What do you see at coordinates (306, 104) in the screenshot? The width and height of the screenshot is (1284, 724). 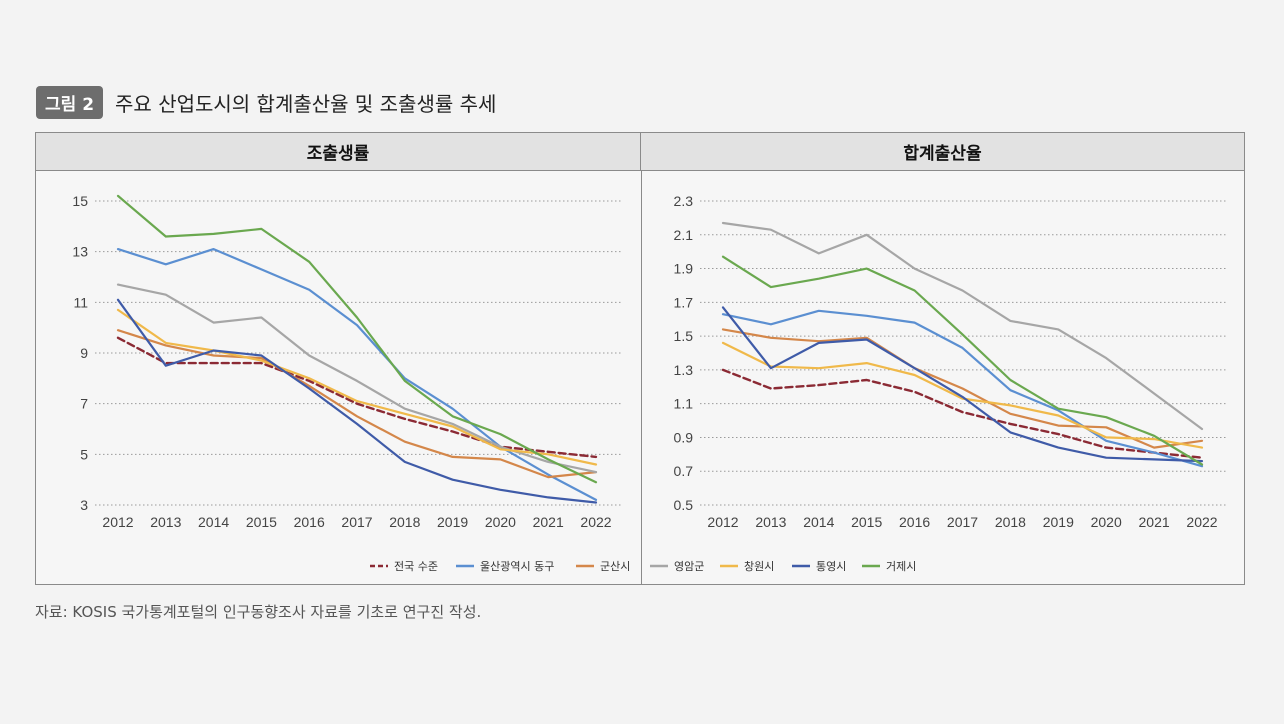 I see `figure-title-text: 주요 산업도시의 합계출산율 및 조출생률 추세` at bounding box center [306, 104].